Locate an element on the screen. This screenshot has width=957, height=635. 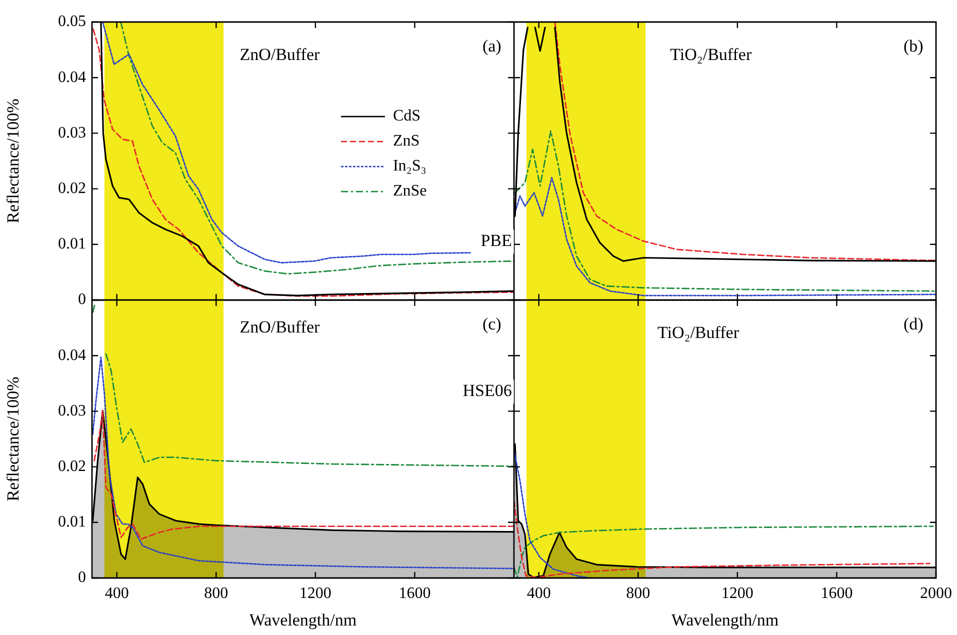
annotation: (d) is located at coordinates (914, 324).